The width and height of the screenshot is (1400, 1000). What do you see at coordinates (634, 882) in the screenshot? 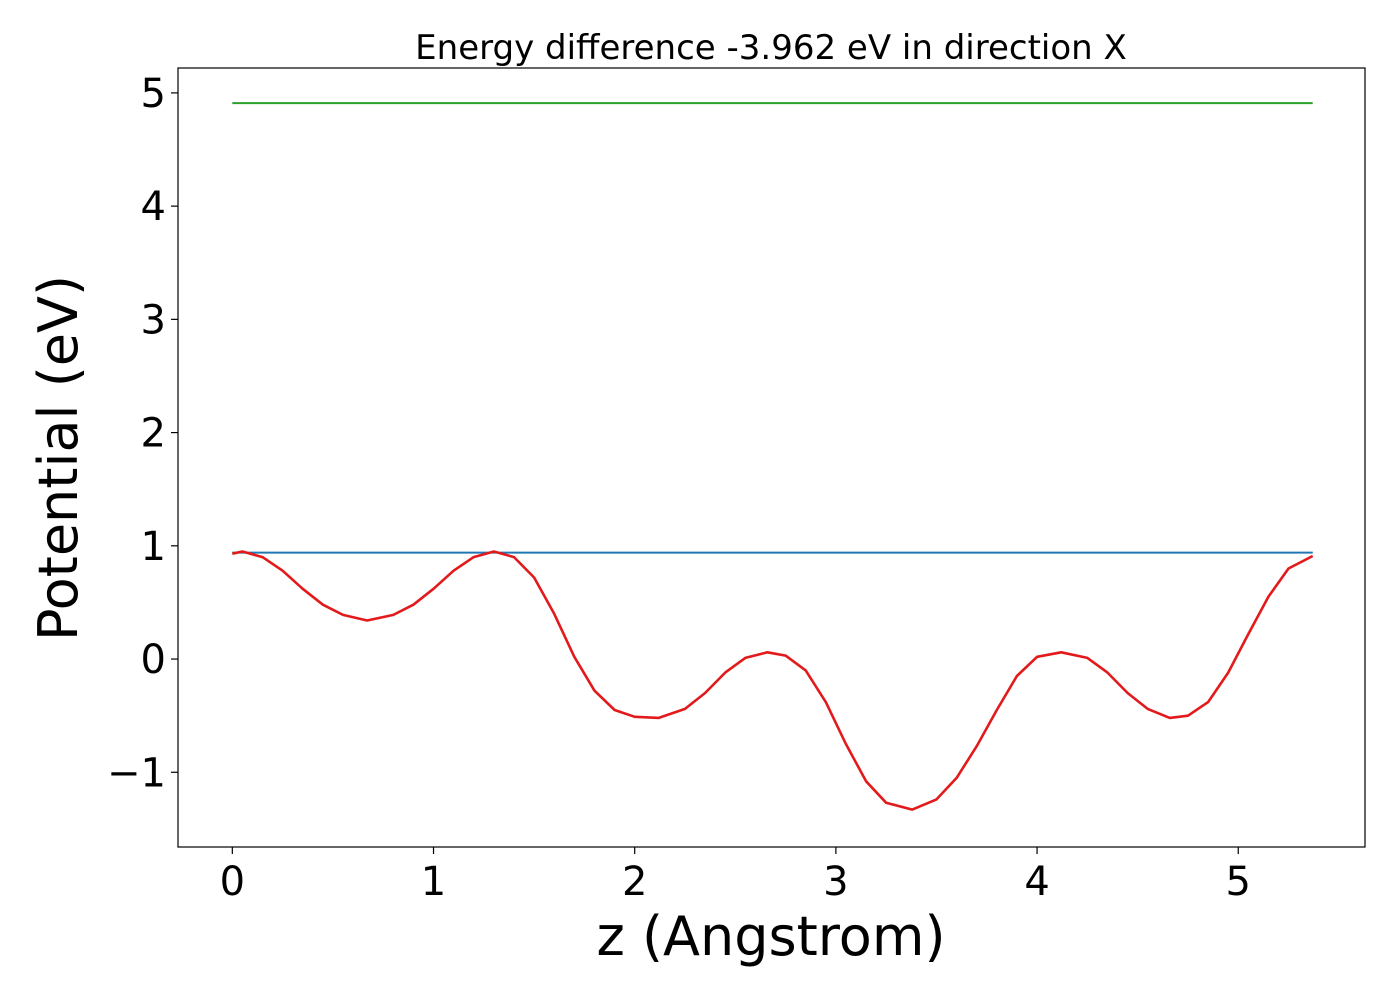
I see `x-tick-label: 2` at bounding box center [634, 882].